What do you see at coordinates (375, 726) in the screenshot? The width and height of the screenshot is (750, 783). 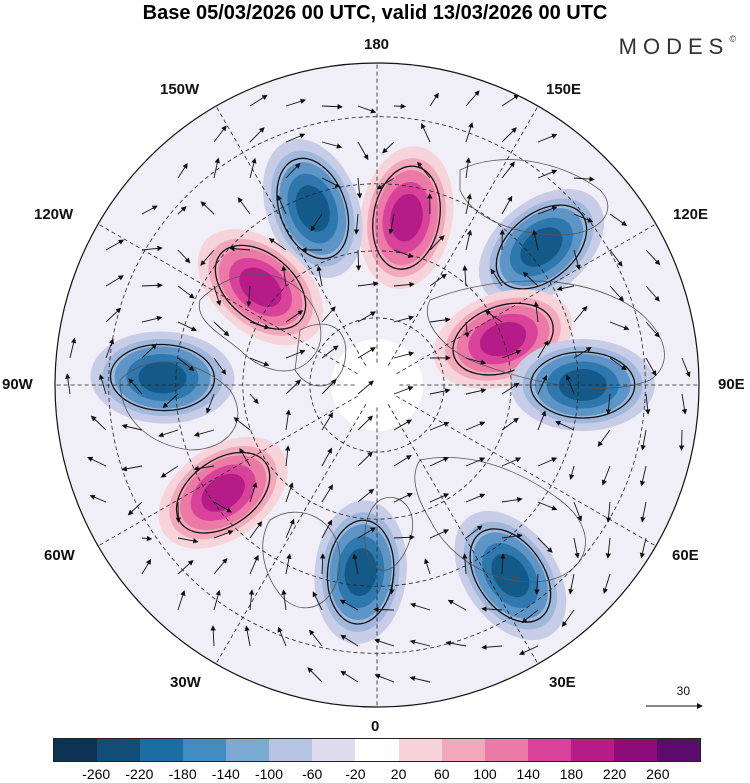 I see `lon-label-0: 0` at bounding box center [375, 726].